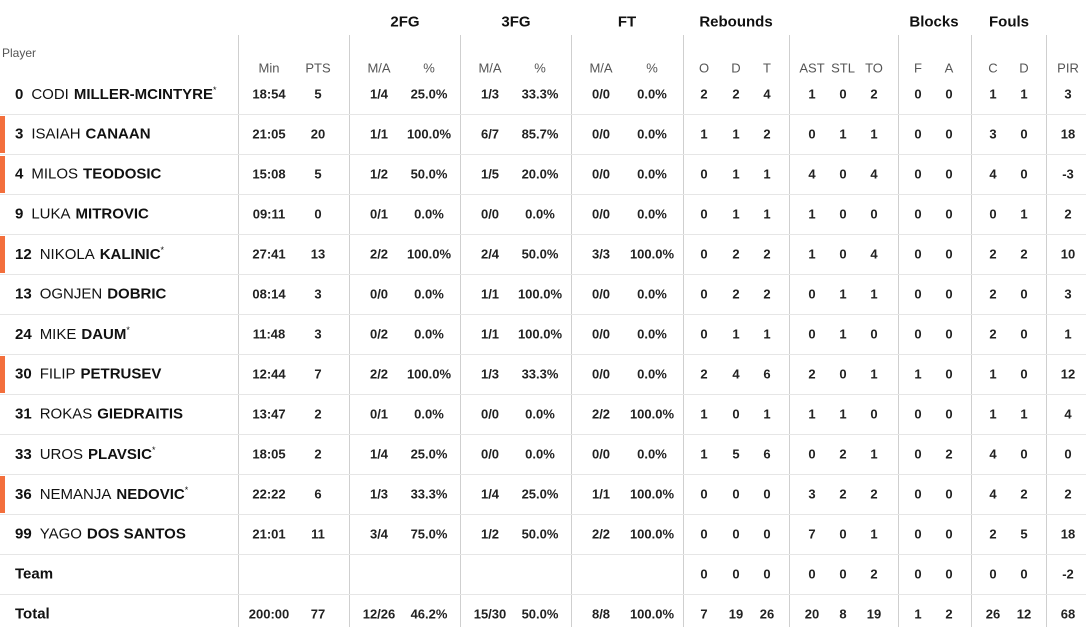 This screenshot has height=627, width=1086. I want to click on player-number: 99, so click(23, 534).